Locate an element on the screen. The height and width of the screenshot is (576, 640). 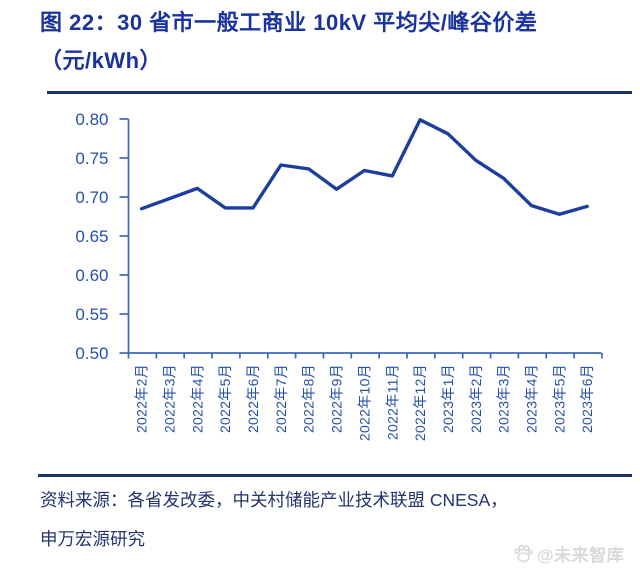
footer-divider is located at coordinates (335, 475).